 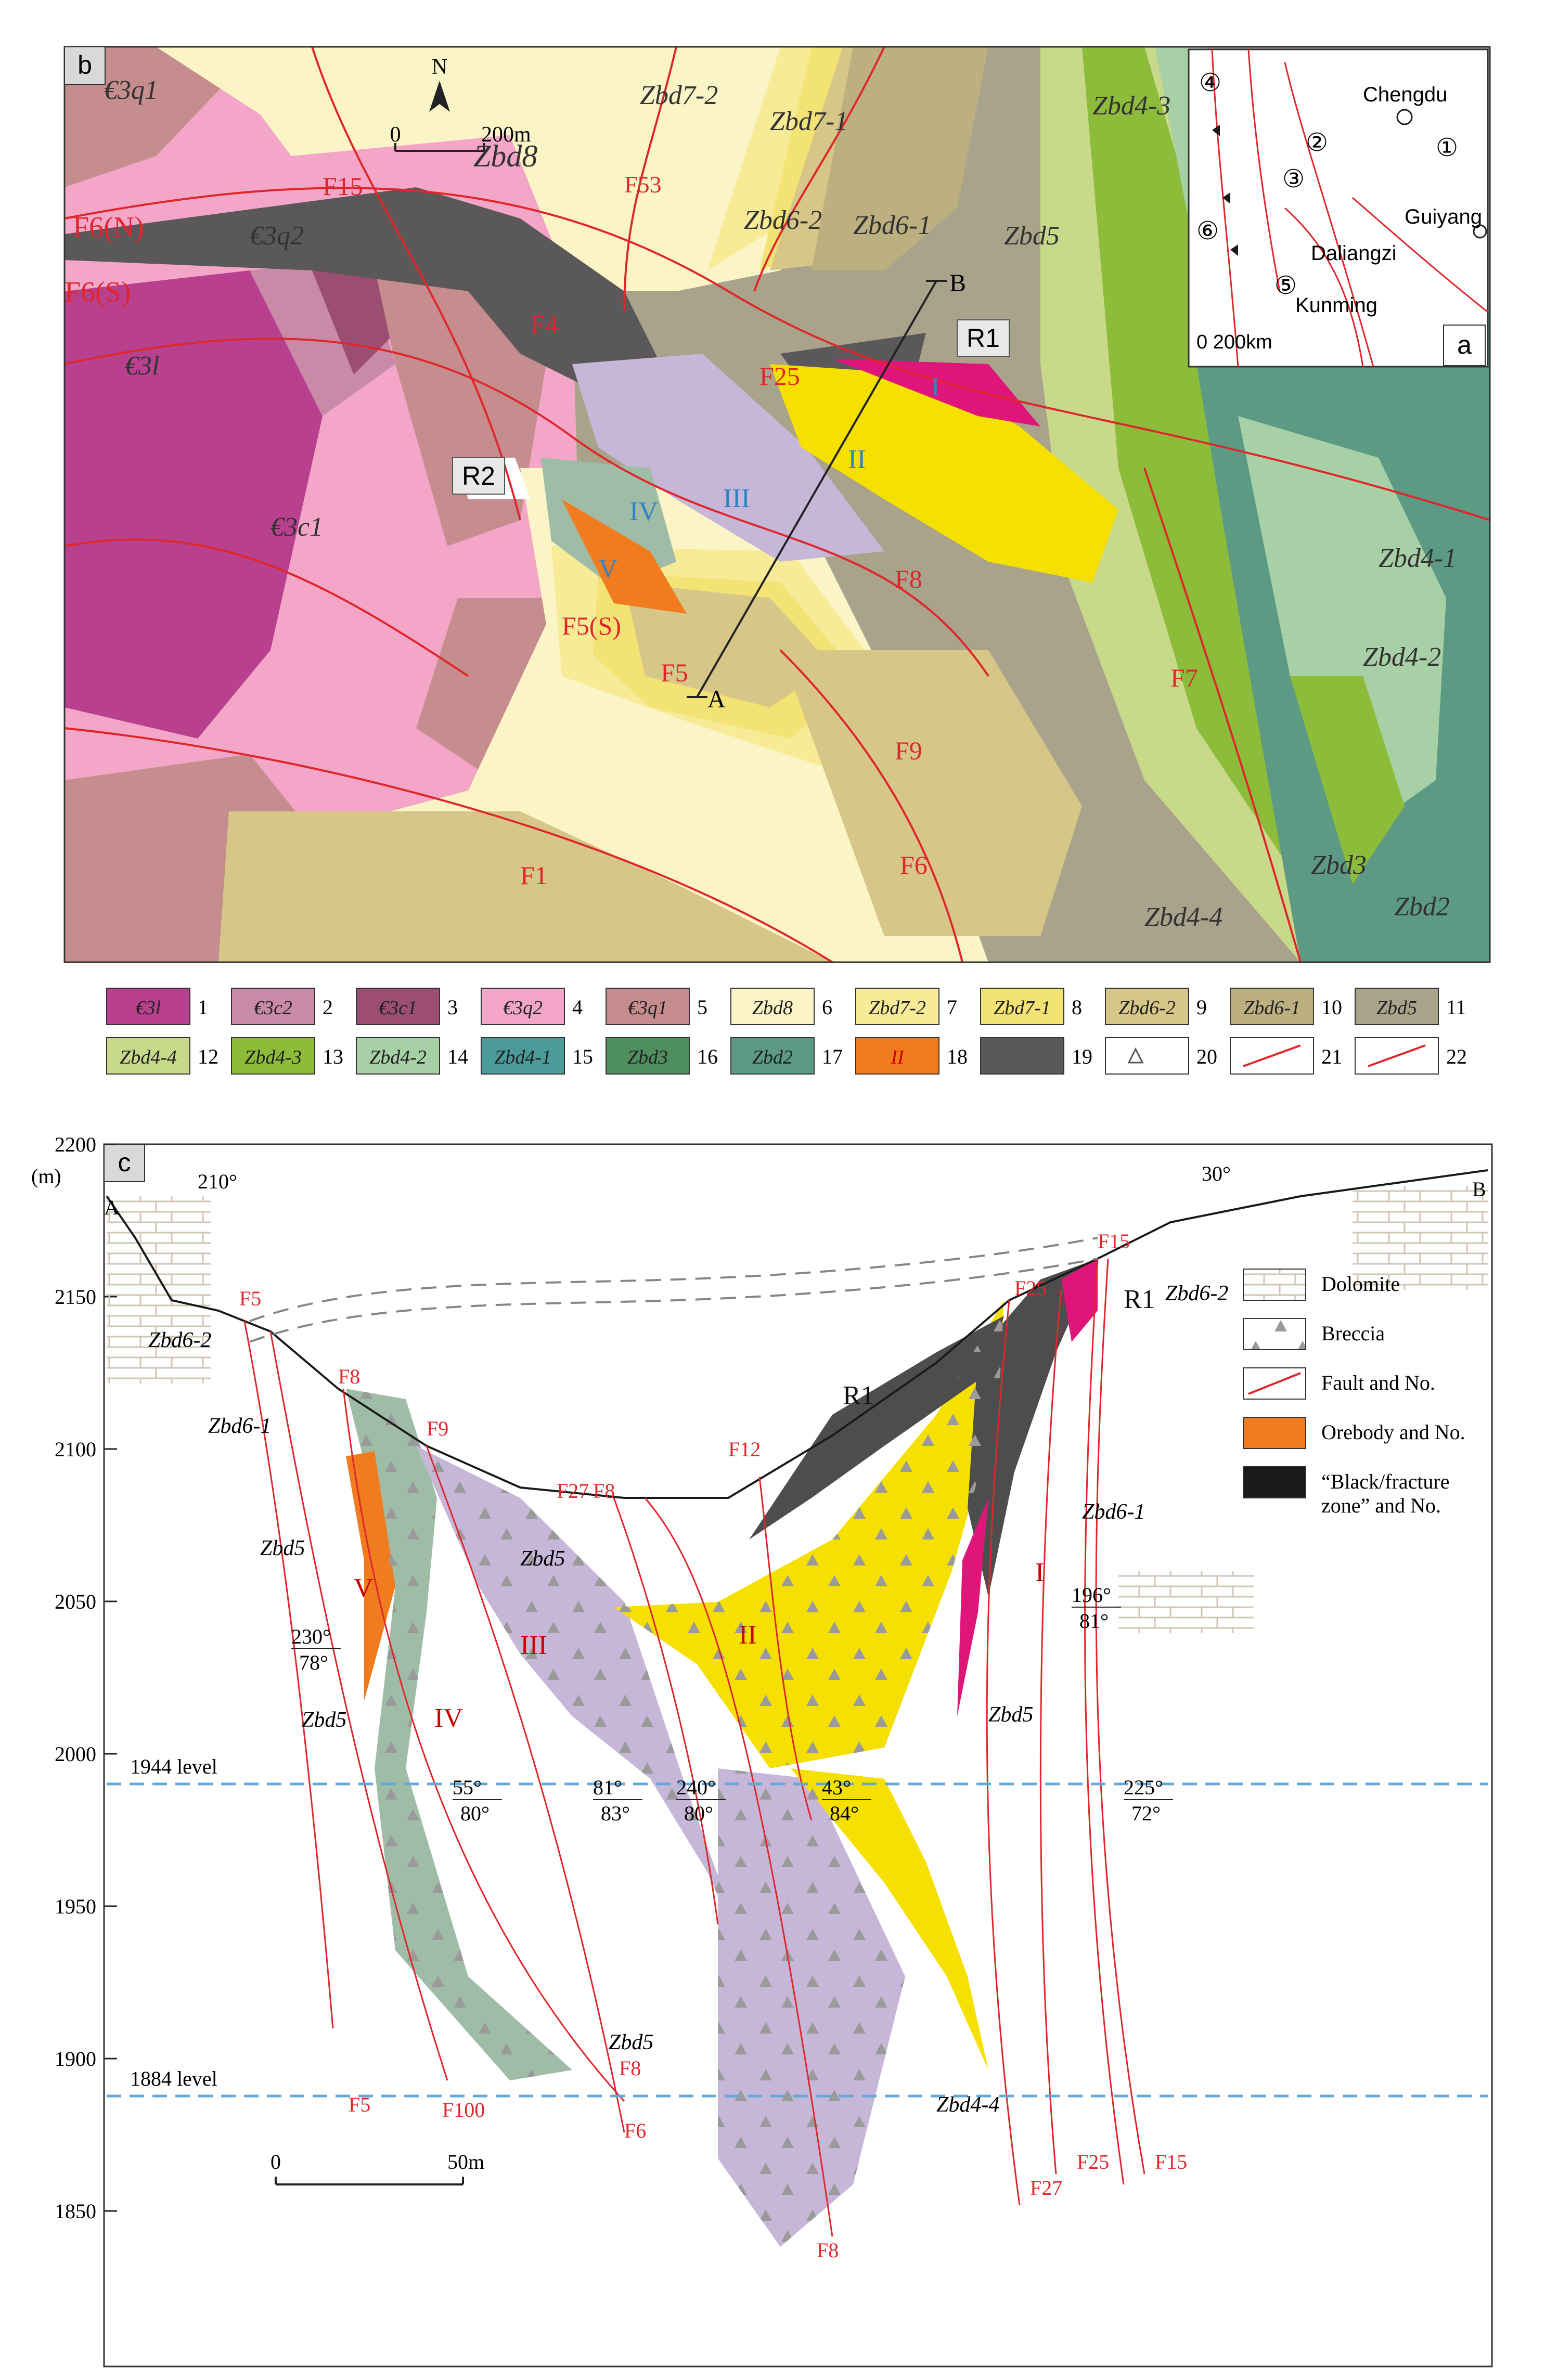 What do you see at coordinates (702, 1007) in the screenshot?
I see `legend-number: 5` at bounding box center [702, 1007].